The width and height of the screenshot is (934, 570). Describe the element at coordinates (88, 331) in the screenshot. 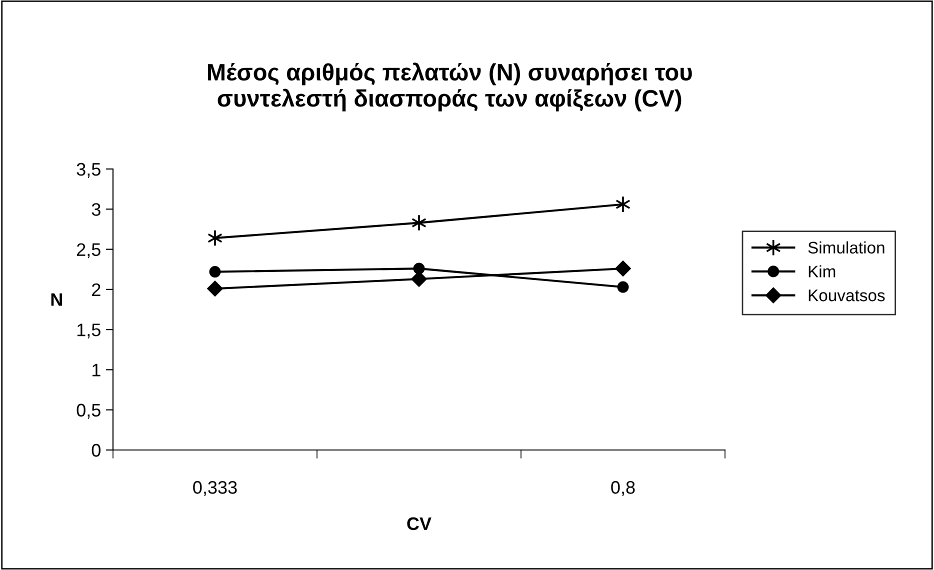

I see `y-tick-label: 1,5` at that location.